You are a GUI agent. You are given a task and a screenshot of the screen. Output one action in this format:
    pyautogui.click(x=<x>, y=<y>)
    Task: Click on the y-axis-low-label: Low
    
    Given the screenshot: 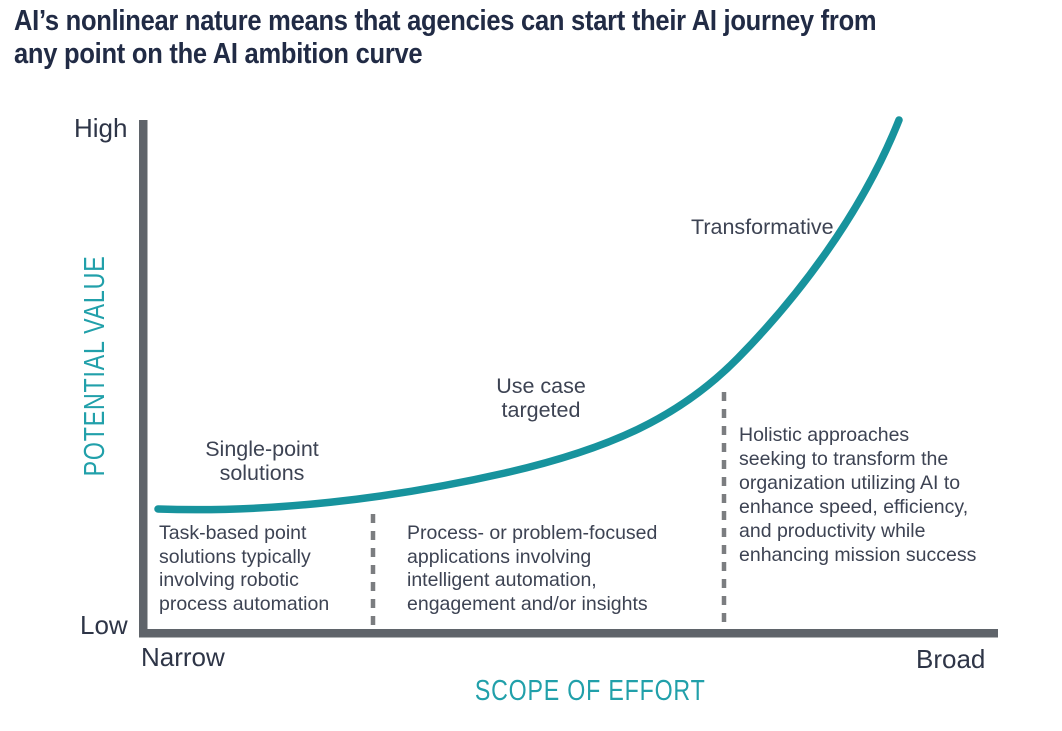 What is the action you would take?
    pyautogui.click(x=104, y=625)
    